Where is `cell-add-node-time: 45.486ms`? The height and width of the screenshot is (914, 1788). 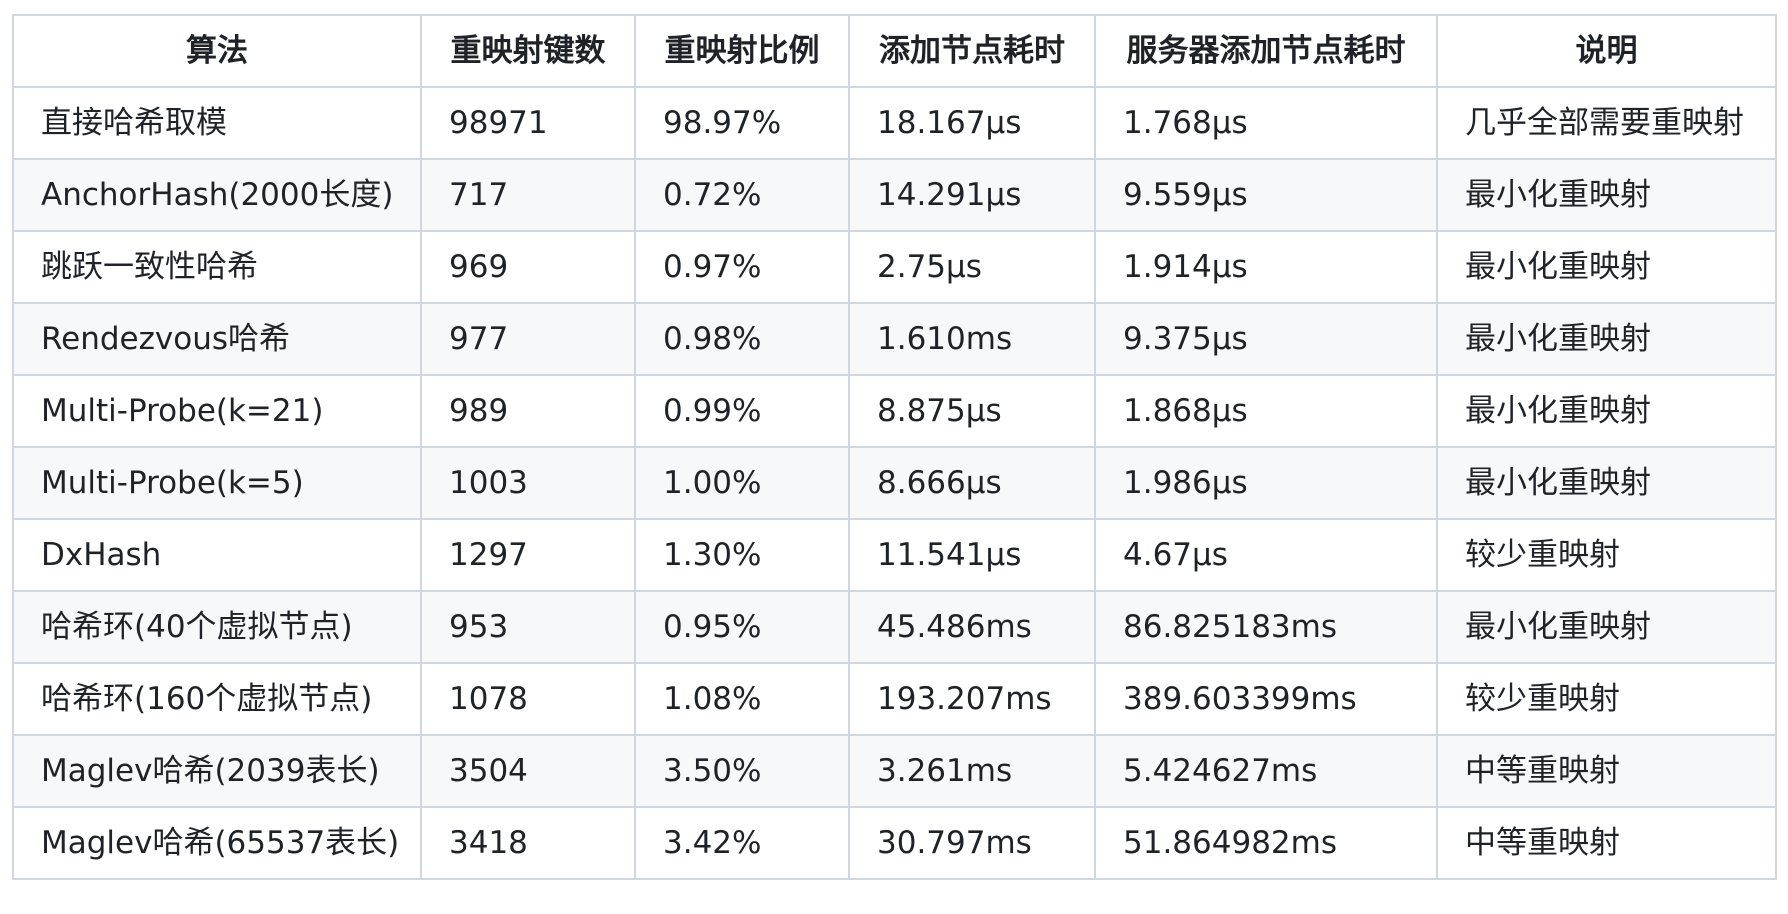
cell-add-node-time: 45.486ms is located at coordinates (972, 627).